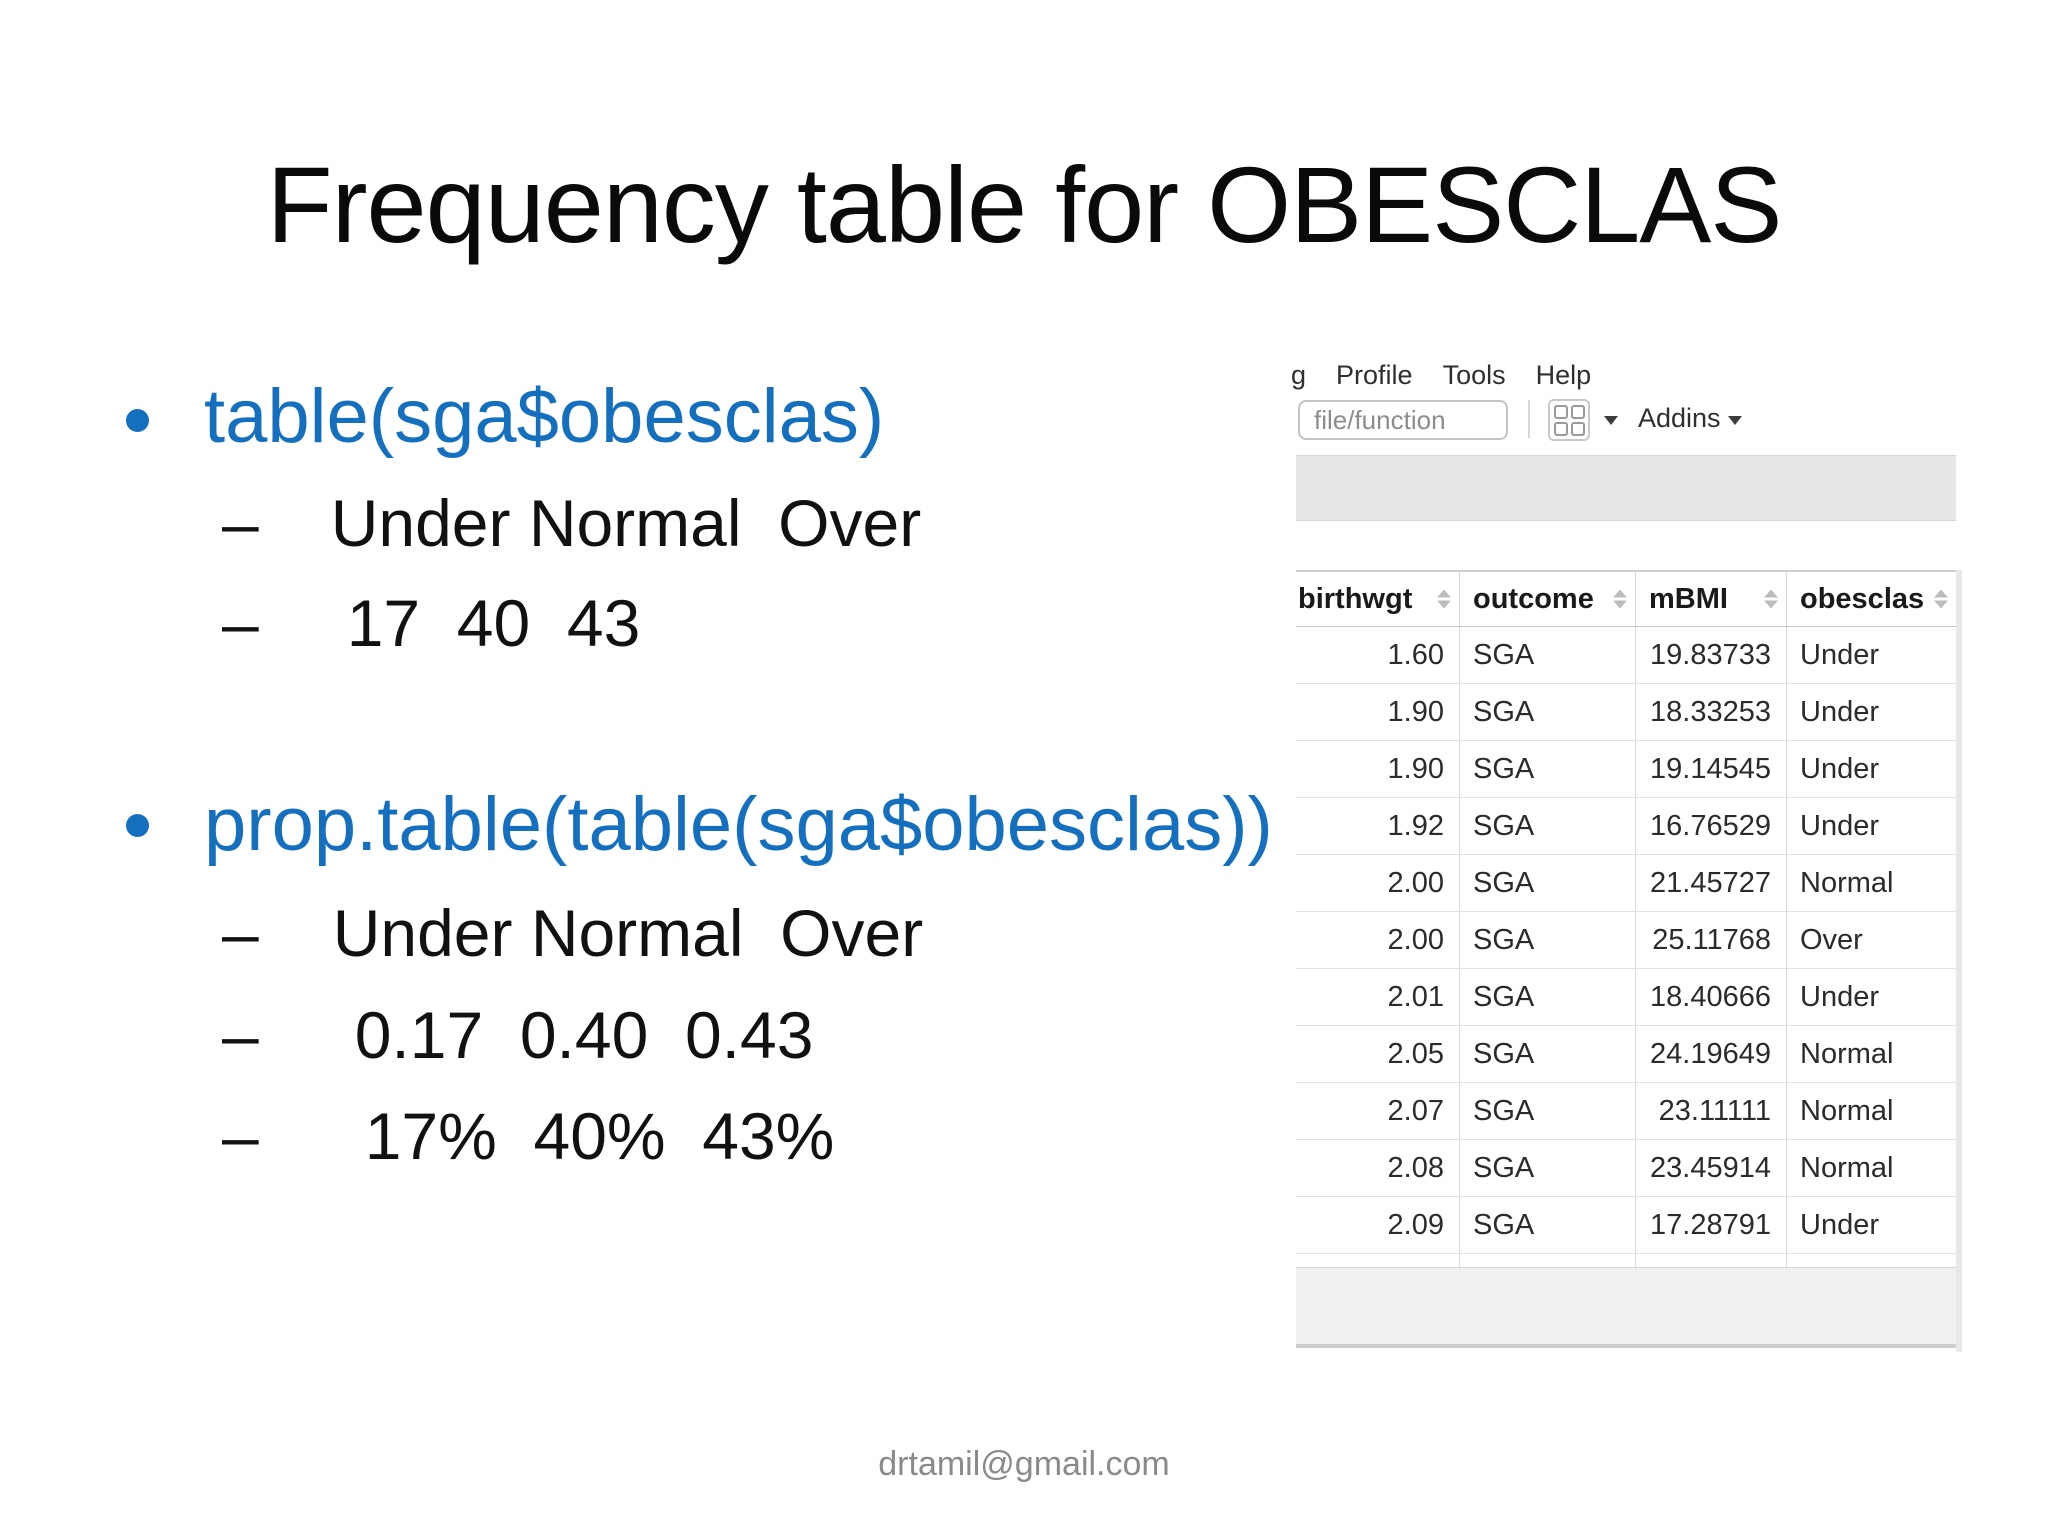 This screenshot has width=2048, height=1536. I want to click on table-row: 1.60 SGA 19.83733 Under, so click(1626, 655).